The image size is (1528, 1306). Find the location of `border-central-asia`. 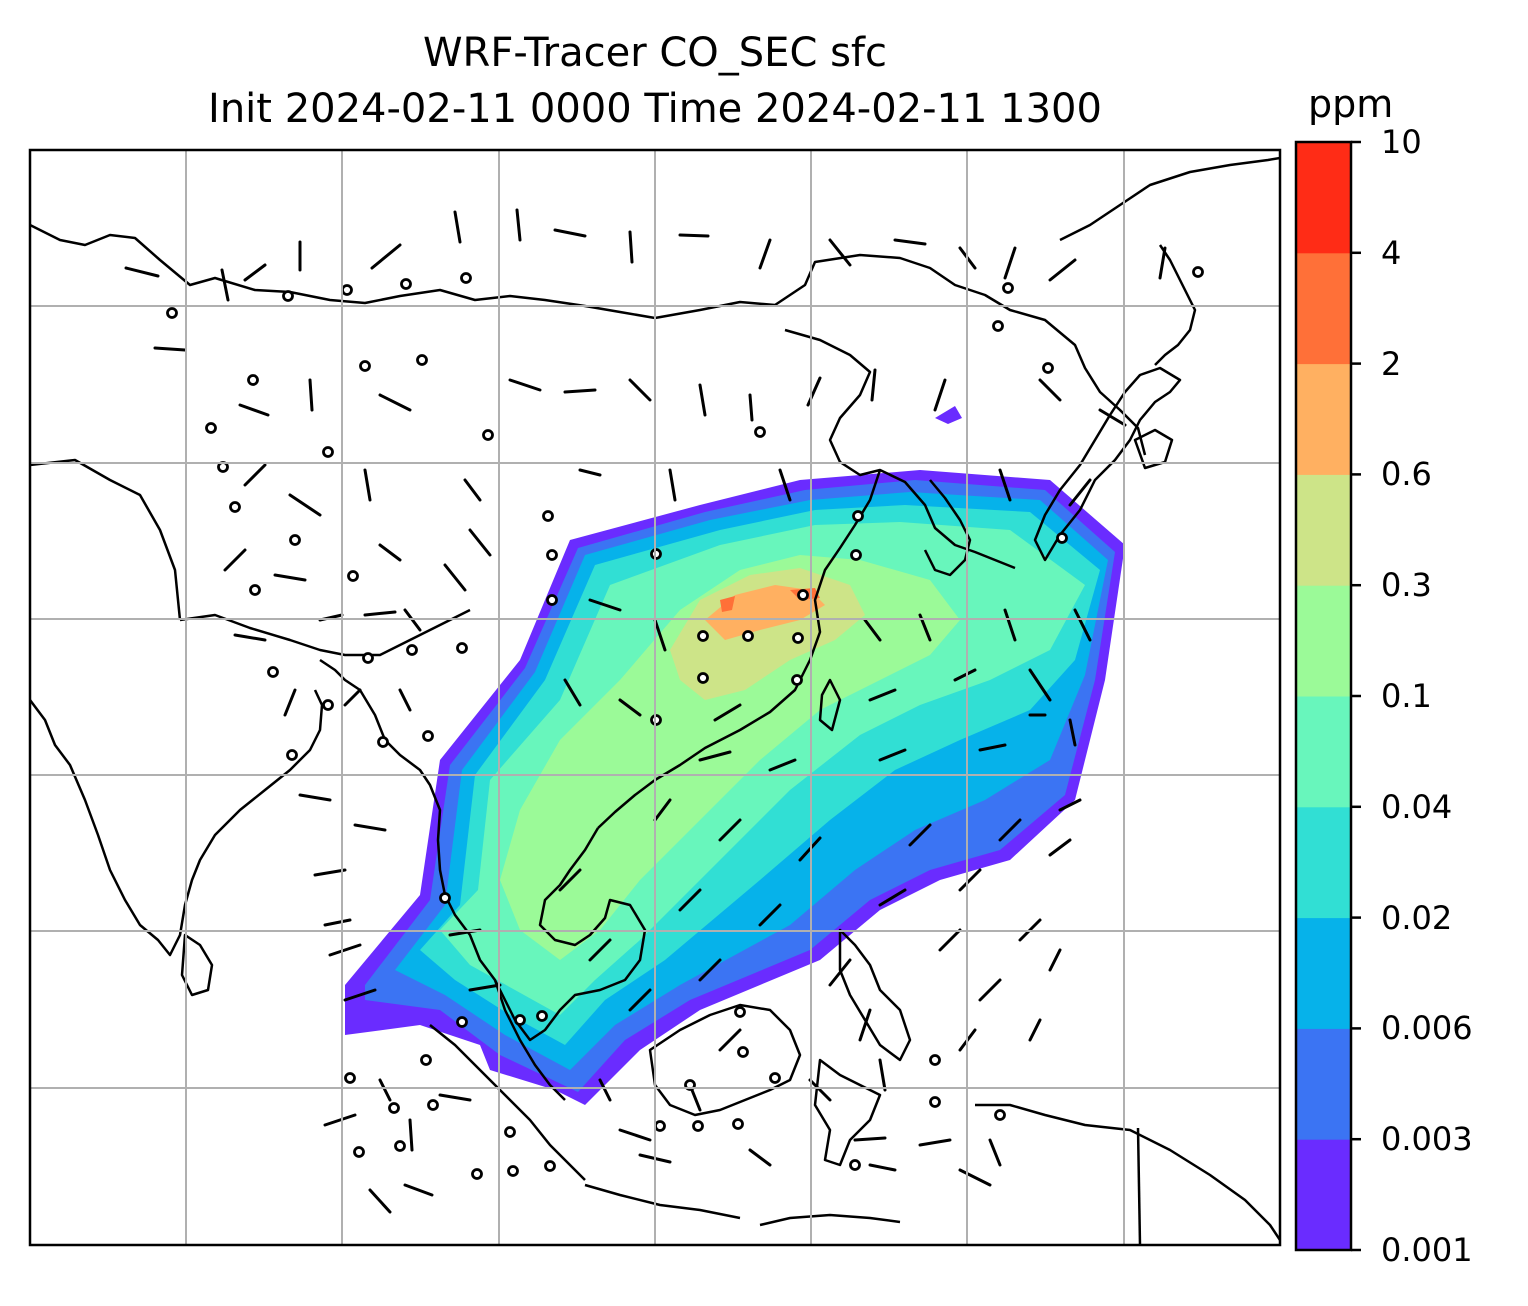

border-central-asia is located at coordinates (106, 539).